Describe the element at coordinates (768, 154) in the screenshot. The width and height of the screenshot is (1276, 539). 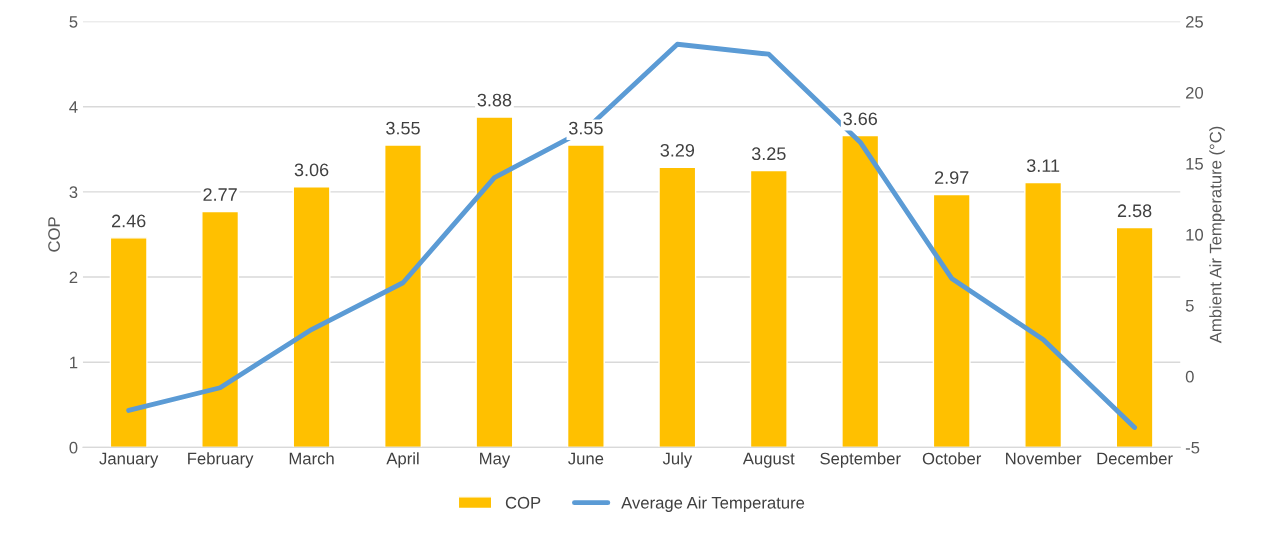
I see `data-label: 3.25` at that location.